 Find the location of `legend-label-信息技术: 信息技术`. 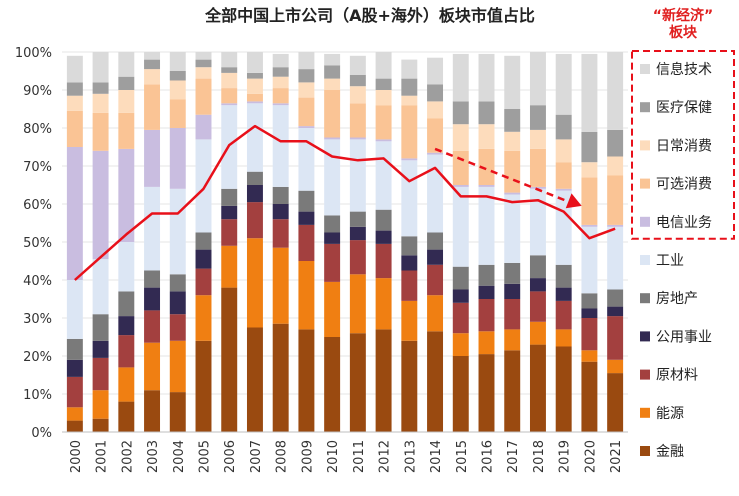

legend-label-信息技术: 信息技术 is located at coordinates (684, 69).